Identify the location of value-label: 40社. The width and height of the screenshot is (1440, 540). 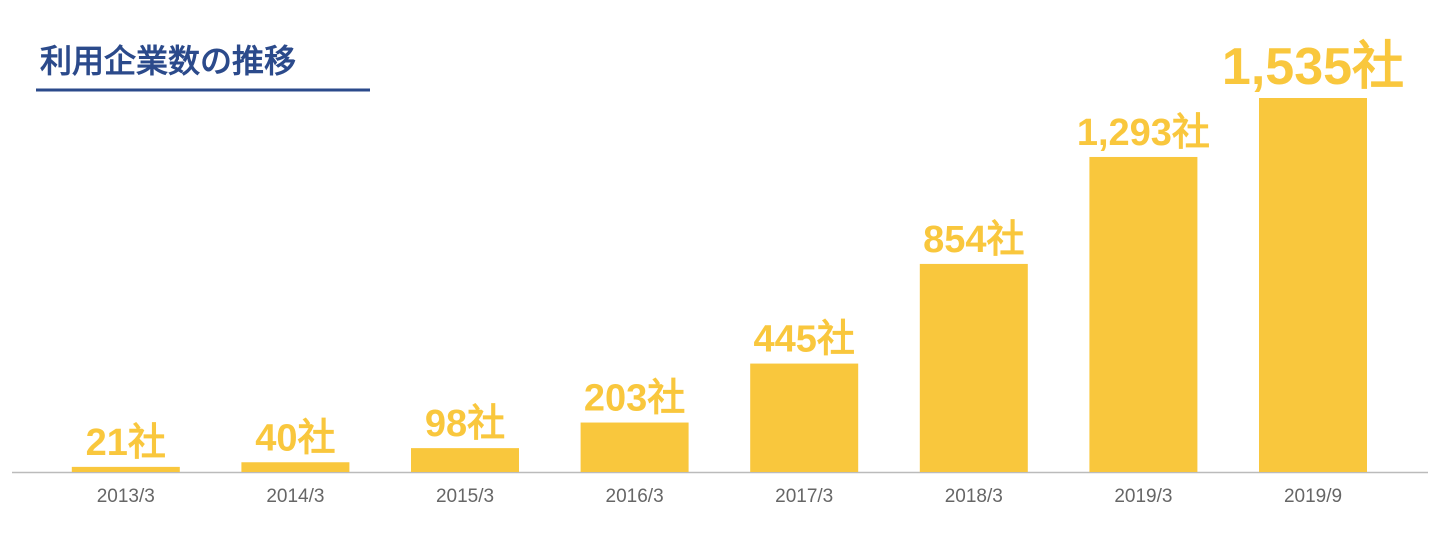
(295, 438).